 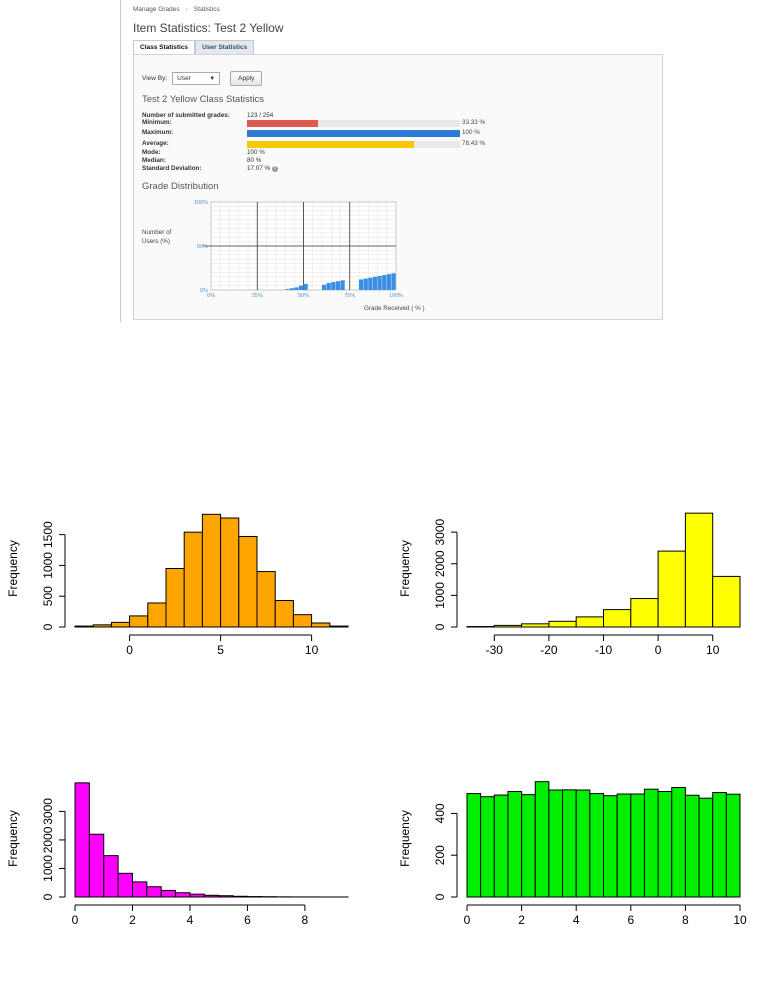 I want to click on minimum-bar, so click(x=282, y=123).